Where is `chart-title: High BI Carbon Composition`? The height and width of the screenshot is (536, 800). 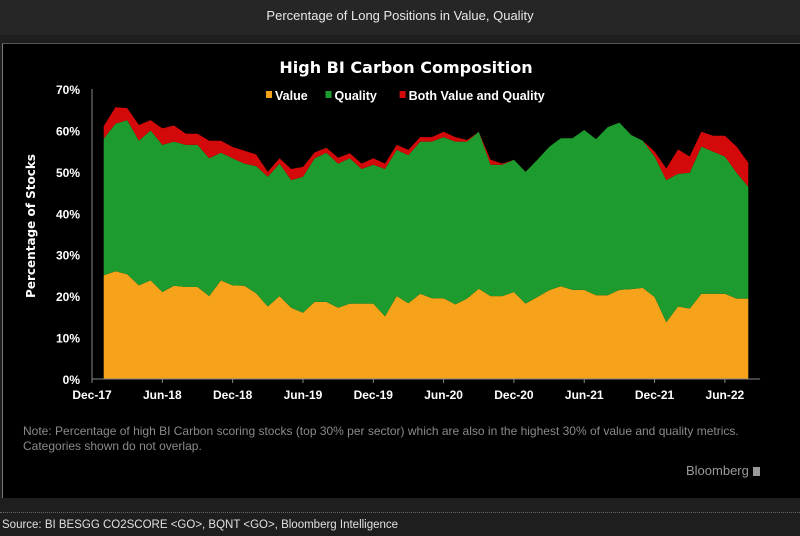 chart-title: High BI Carbon Composition is located at coordinates (405, 67).